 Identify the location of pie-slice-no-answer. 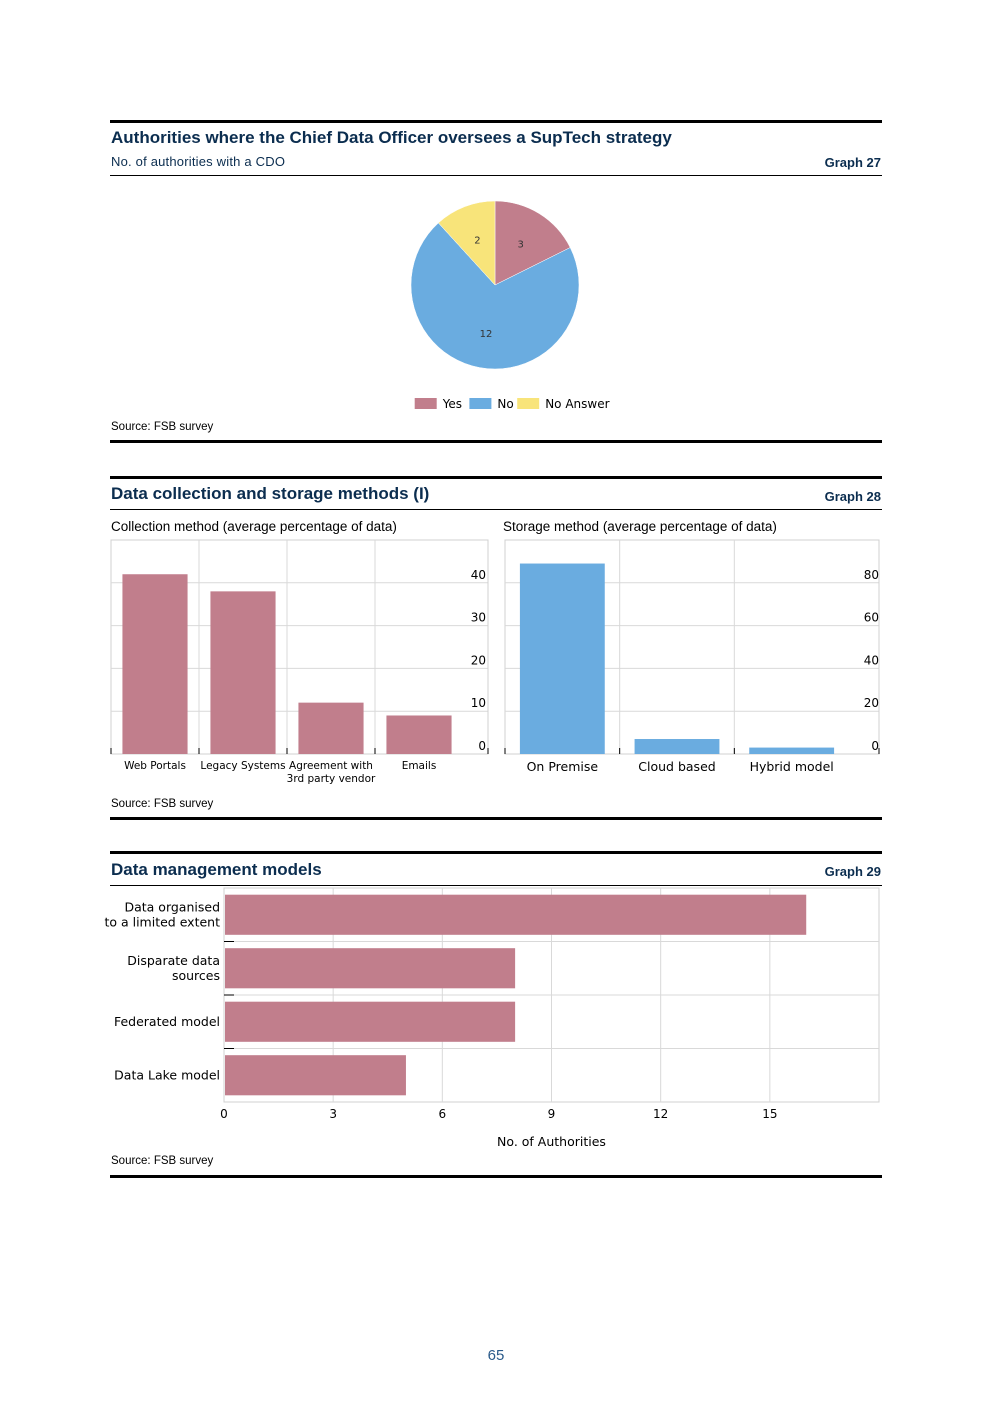
(467, 243).